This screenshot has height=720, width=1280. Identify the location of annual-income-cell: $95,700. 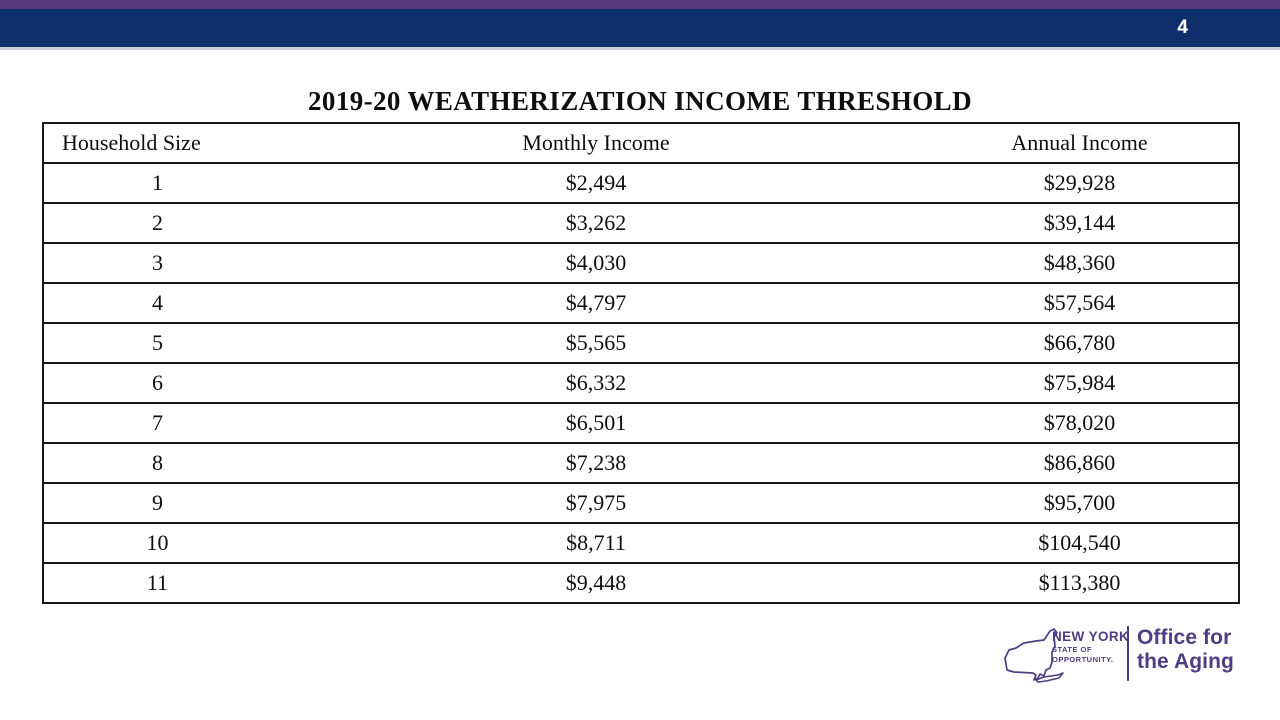
(1080, 503).